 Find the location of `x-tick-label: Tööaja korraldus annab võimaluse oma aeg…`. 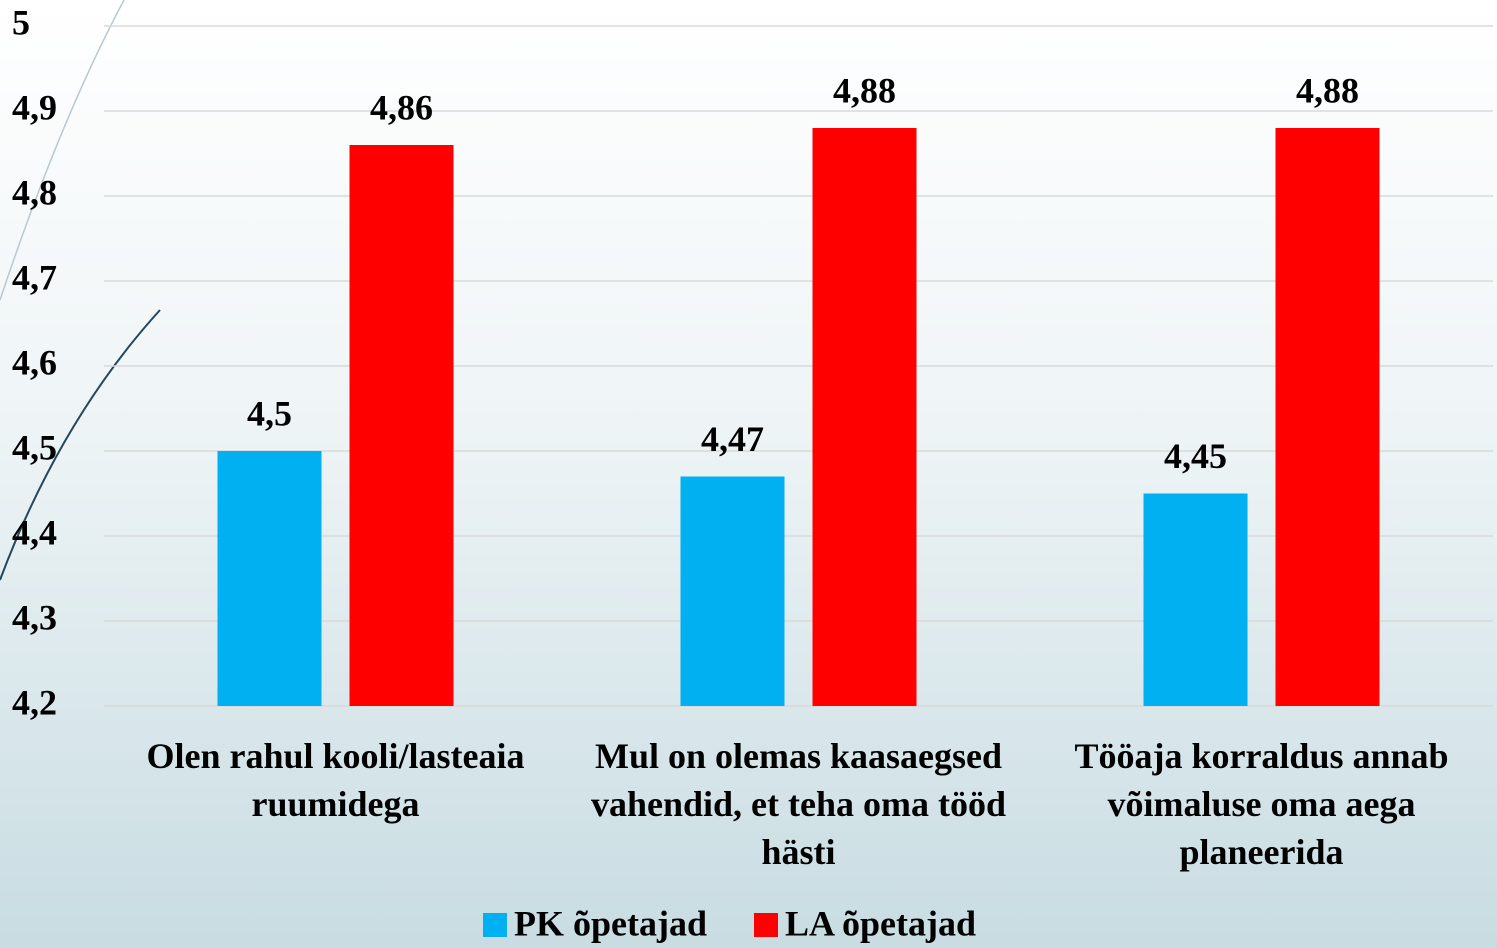

x-tick-label: Tööaja korraldus annab võimaluse oma aeg… is located at coordinates (1261, 804).